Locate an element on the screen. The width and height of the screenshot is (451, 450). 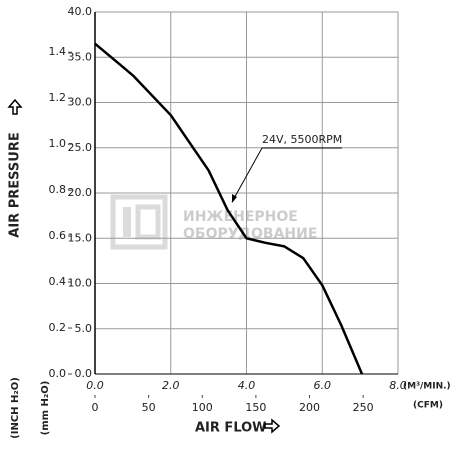
annotation-arrow is located at coordinates (234, 198).